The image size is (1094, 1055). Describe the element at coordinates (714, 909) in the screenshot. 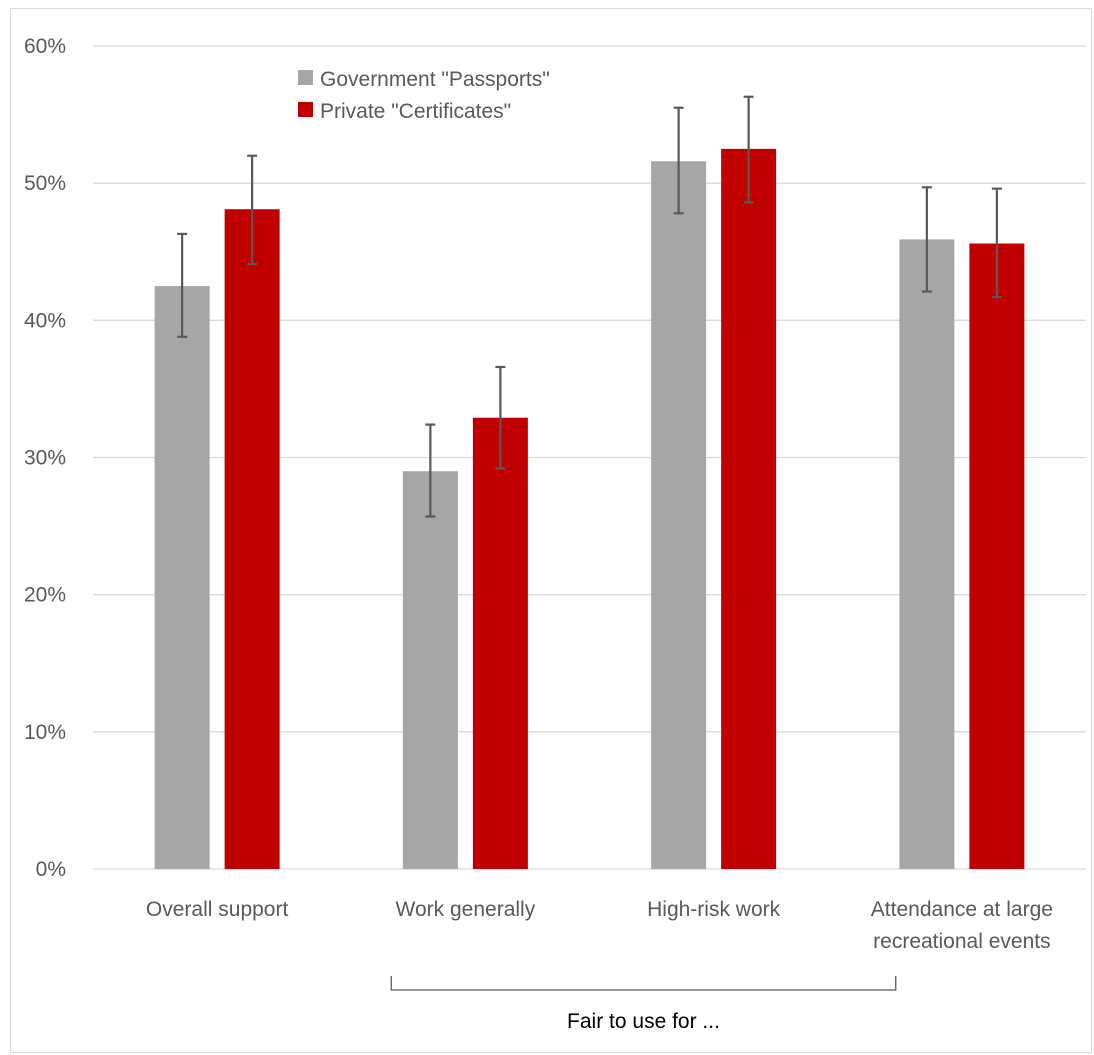

I see `x-tick-label: High-risk work` at that location.